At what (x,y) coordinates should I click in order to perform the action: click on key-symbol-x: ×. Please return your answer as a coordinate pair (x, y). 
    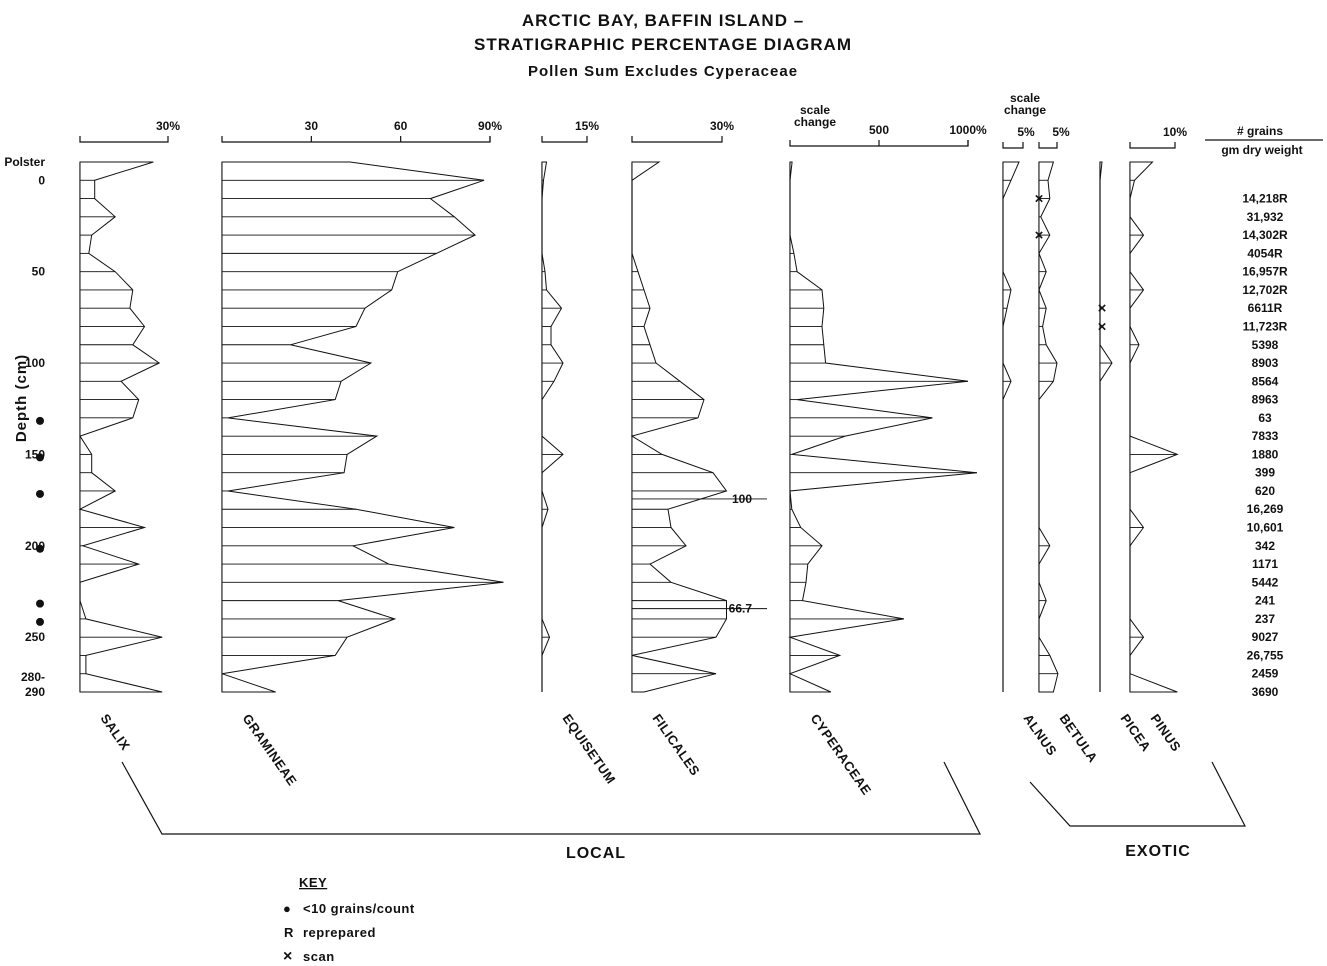
    Looking at the image, I should click on (288, 956).